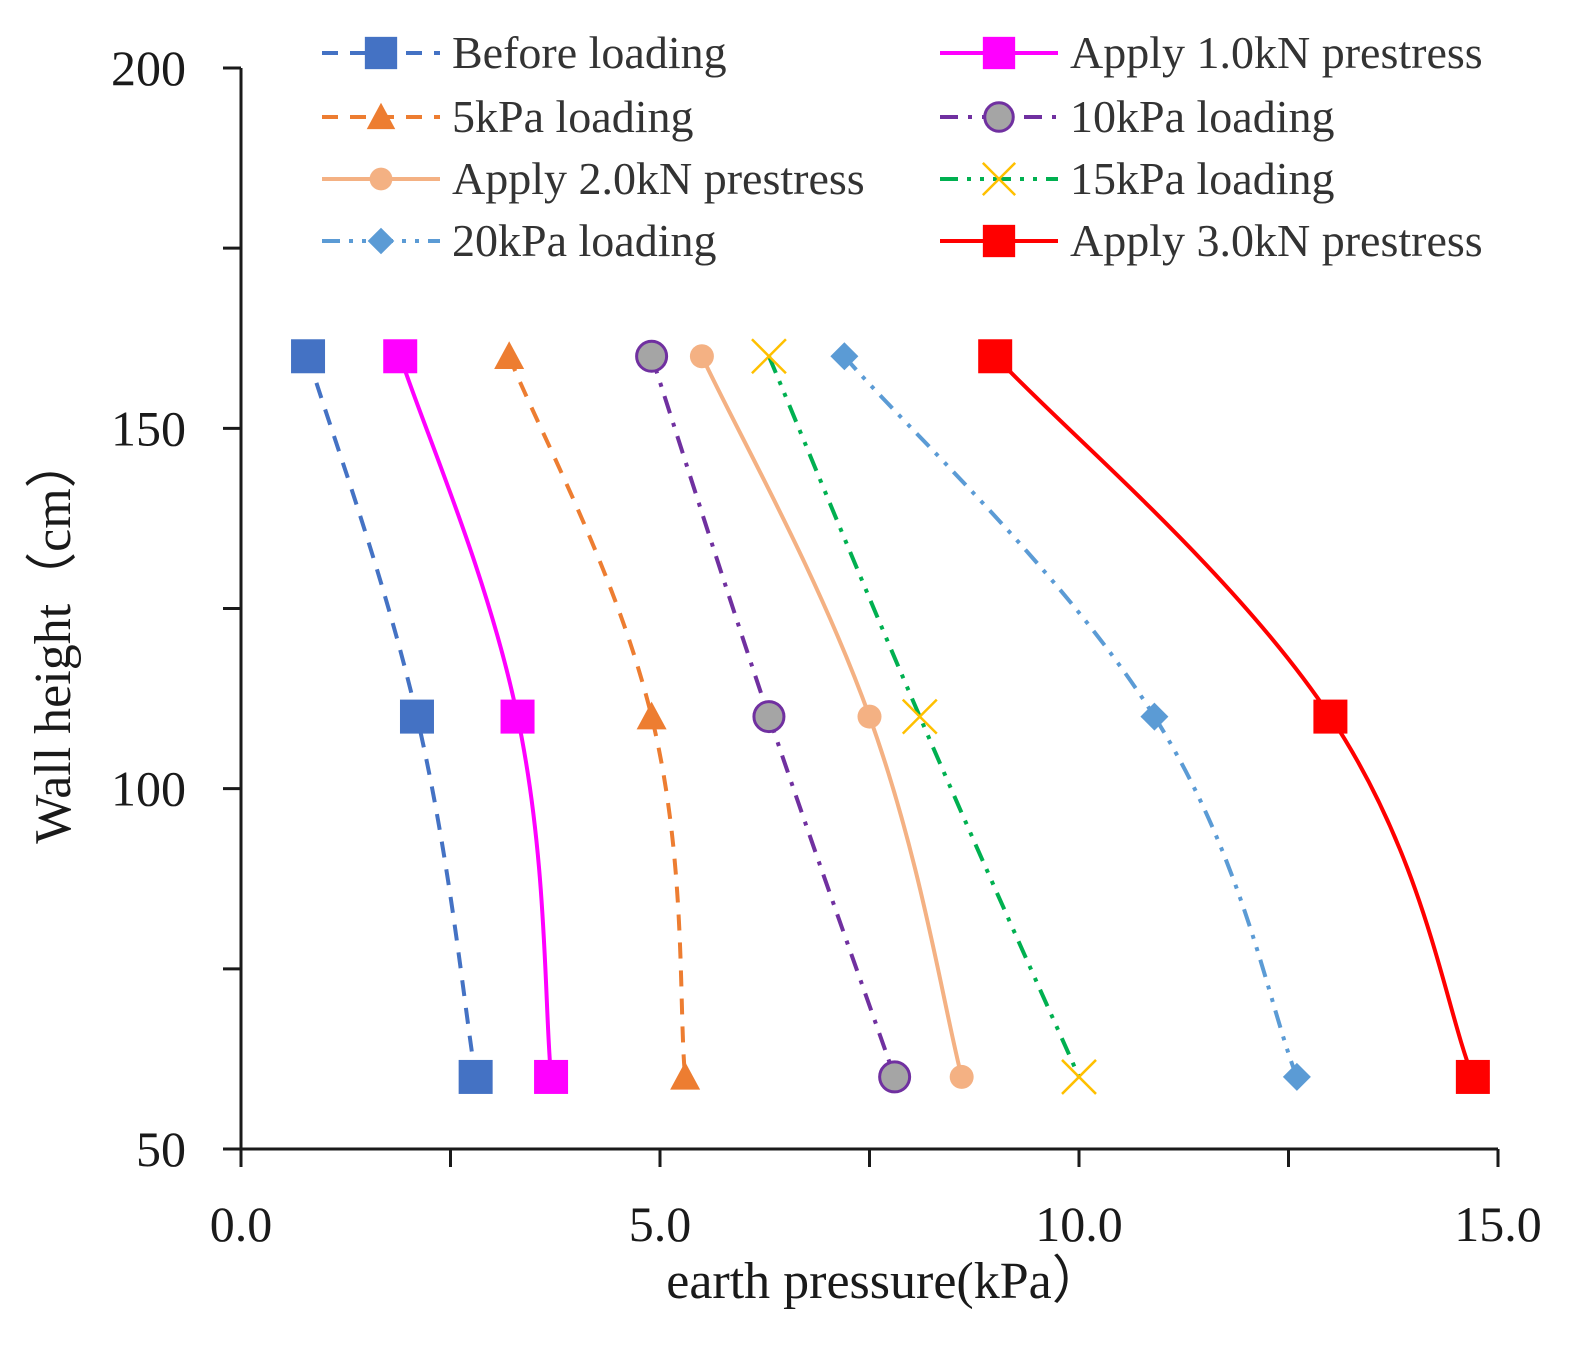 This screenshot has width=1571, height=1353. I want to click on series-line-15kpa-loading, so click(924, 716).